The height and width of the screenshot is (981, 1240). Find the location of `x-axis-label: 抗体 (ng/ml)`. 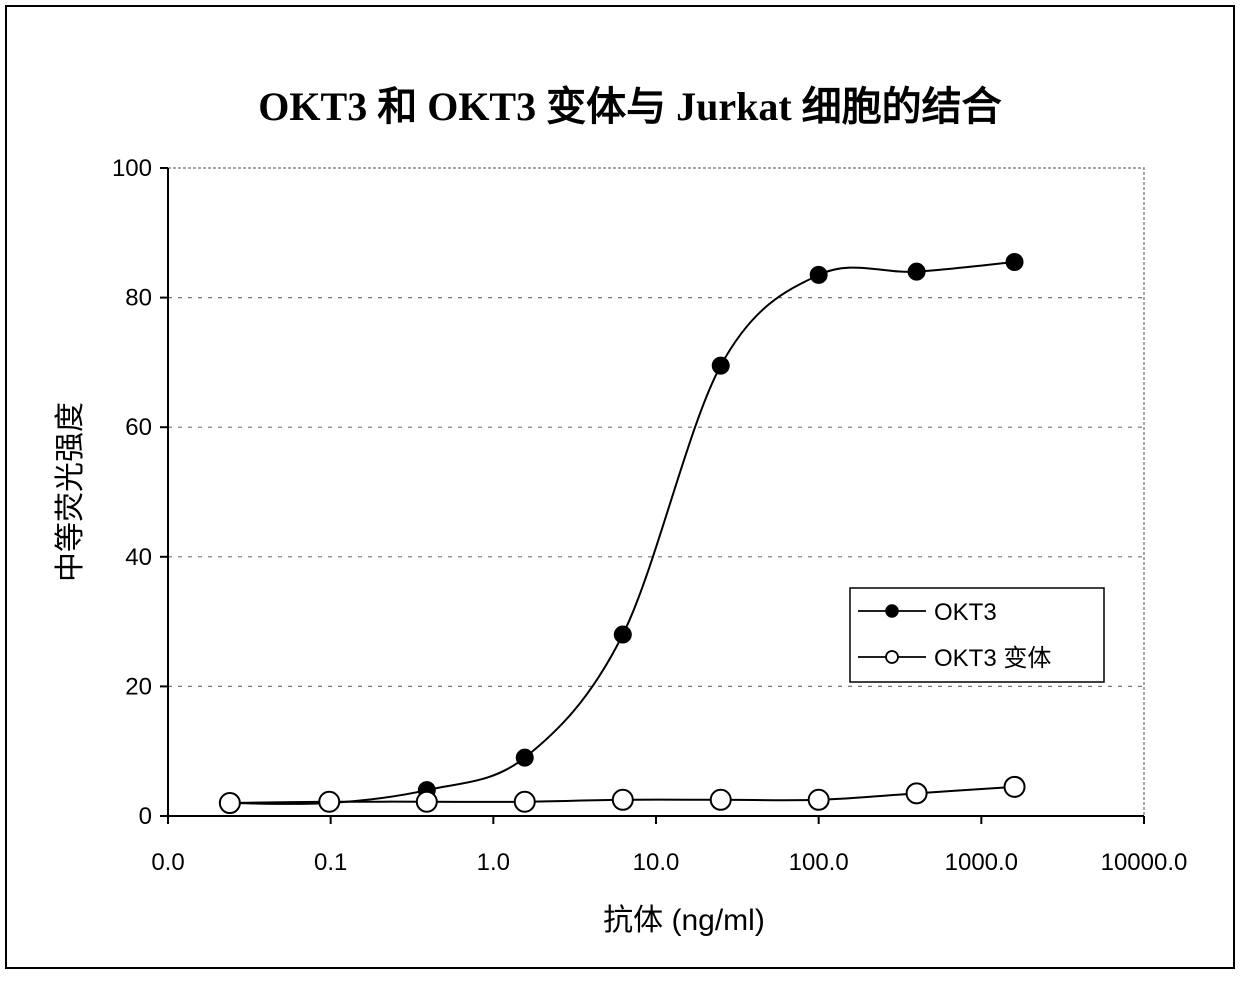

x-axis-label: 抗体 (ng/ml) is located at coordinates (684, 920).